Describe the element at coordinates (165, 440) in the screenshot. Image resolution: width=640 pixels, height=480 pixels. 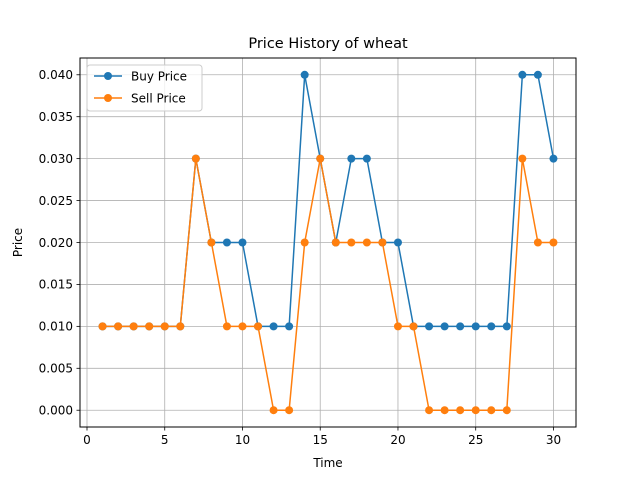
I see `x-tick-label: 5` at that location.